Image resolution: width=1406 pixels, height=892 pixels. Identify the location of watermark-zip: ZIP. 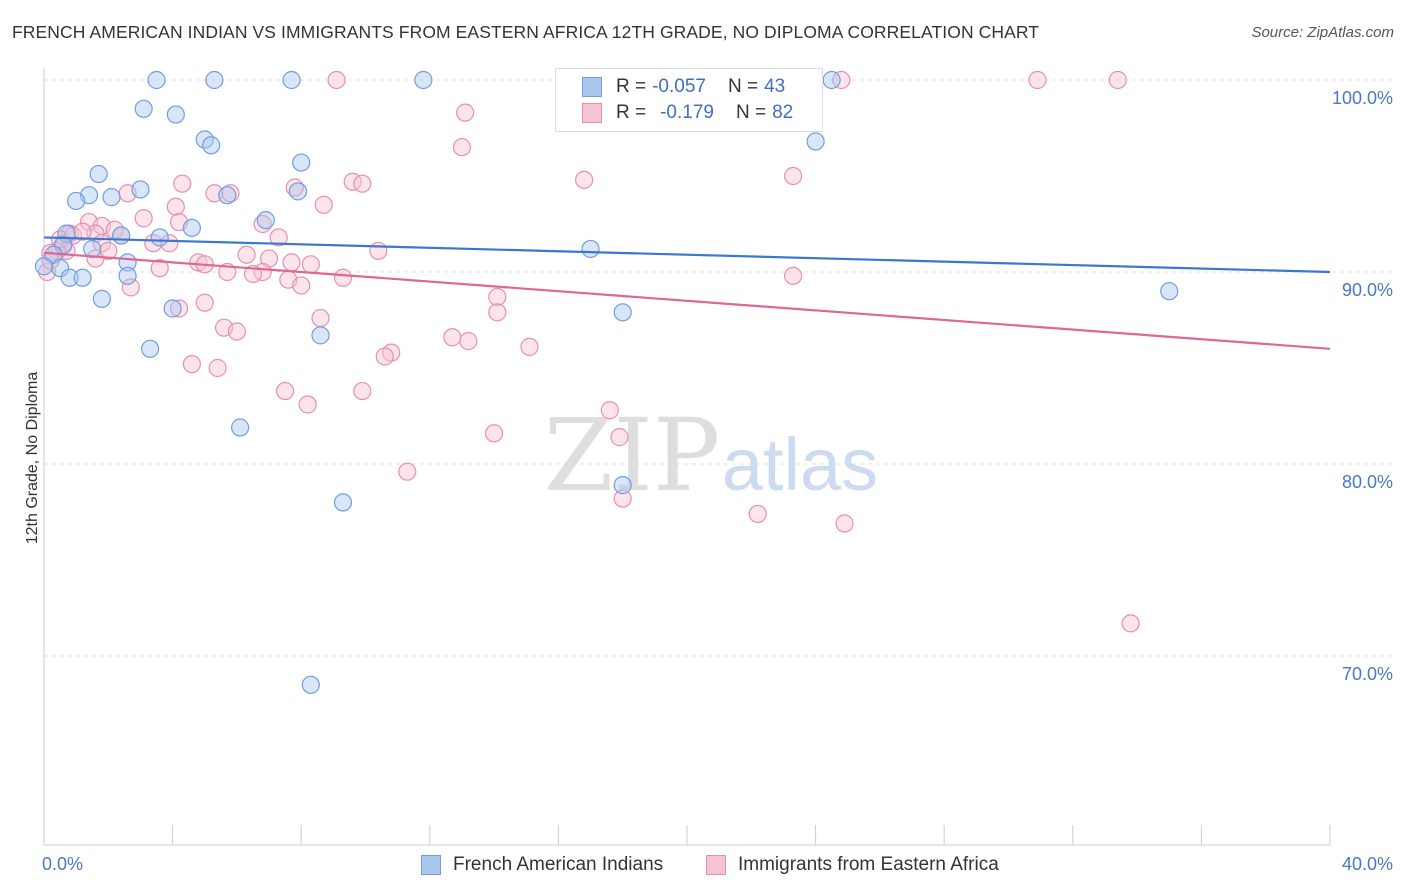
(632, 455).